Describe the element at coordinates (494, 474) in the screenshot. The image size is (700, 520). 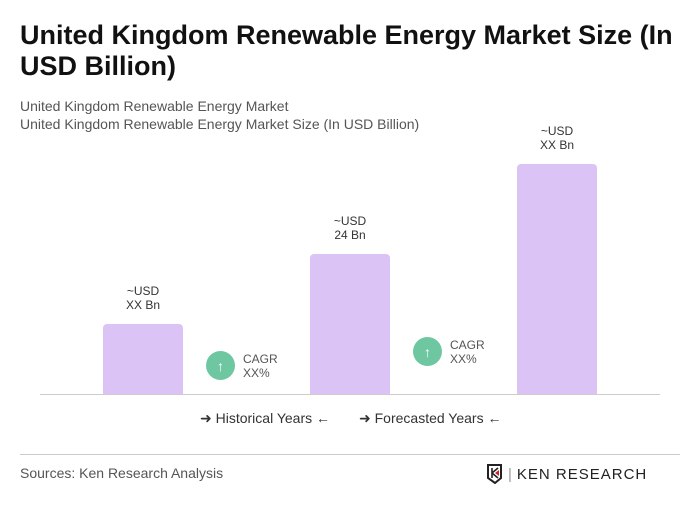
I see `logo-icon` at that location.